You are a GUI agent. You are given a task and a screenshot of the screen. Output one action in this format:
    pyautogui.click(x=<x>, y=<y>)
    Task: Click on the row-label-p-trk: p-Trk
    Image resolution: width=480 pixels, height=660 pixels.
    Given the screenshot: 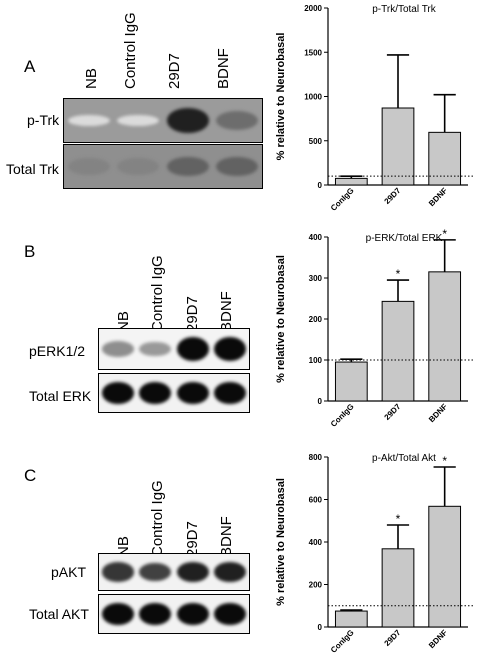 What is the action you would take?
    pyautogui.click(x=43, y=120)
    